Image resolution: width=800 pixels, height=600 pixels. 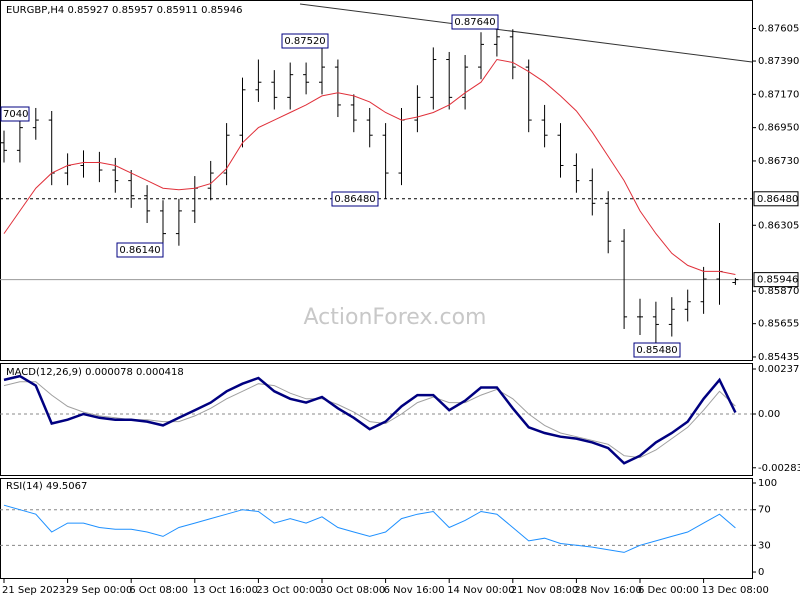 I want to click on rsi-name: RSI(14), so click(x=24, y=486).